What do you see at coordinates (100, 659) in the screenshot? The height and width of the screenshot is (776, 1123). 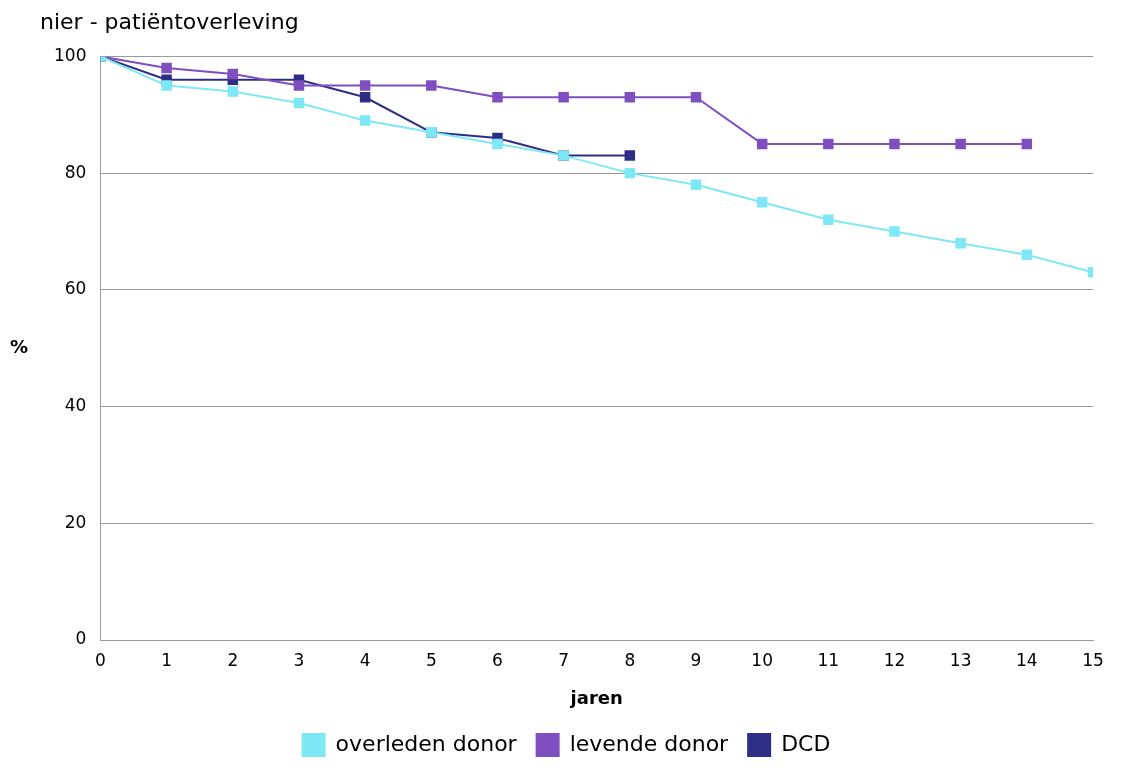 I see `x-tick-label: 0` at bounding box center [100, 659].